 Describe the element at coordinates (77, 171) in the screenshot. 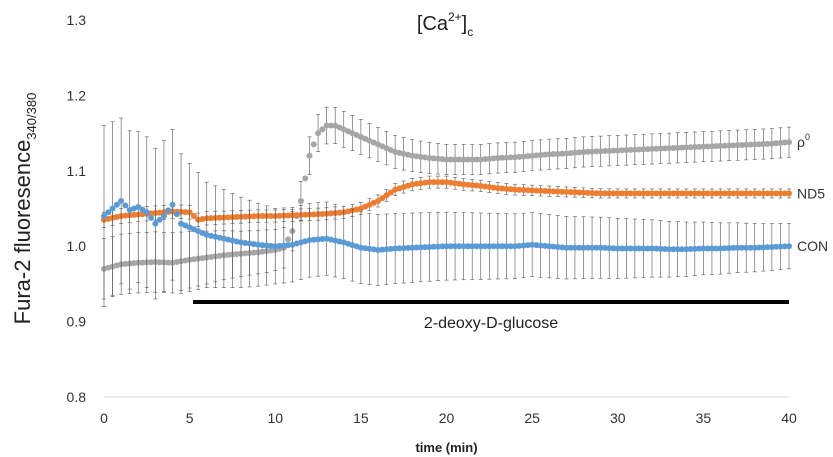

I see `y-tick-label: 1.1` at that location.